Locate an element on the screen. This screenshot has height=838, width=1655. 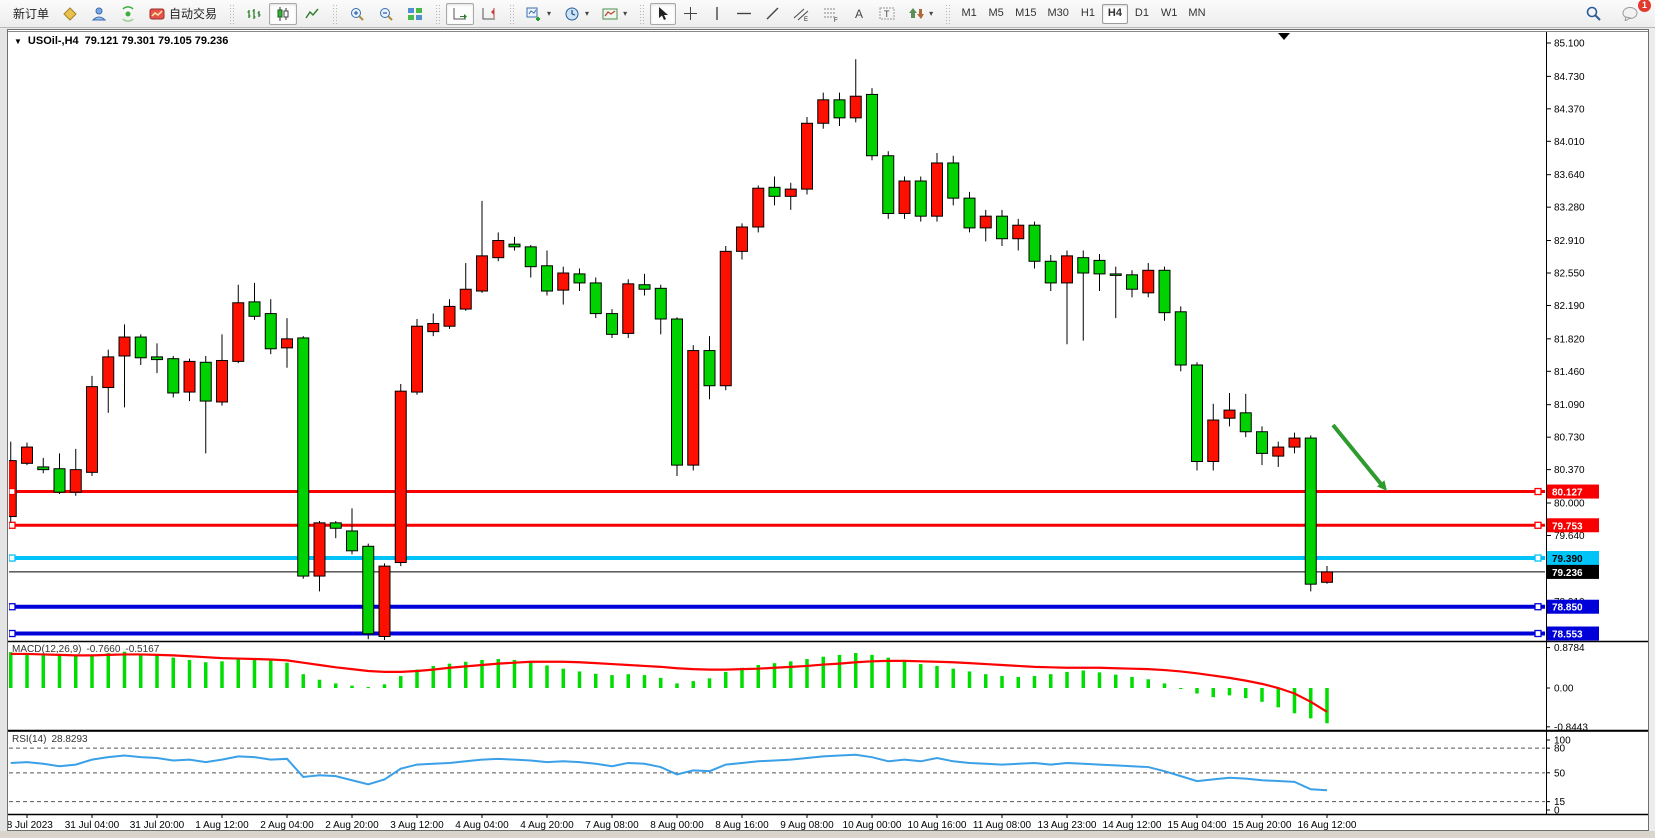
search-icon is located at coordinates (1593, 13).